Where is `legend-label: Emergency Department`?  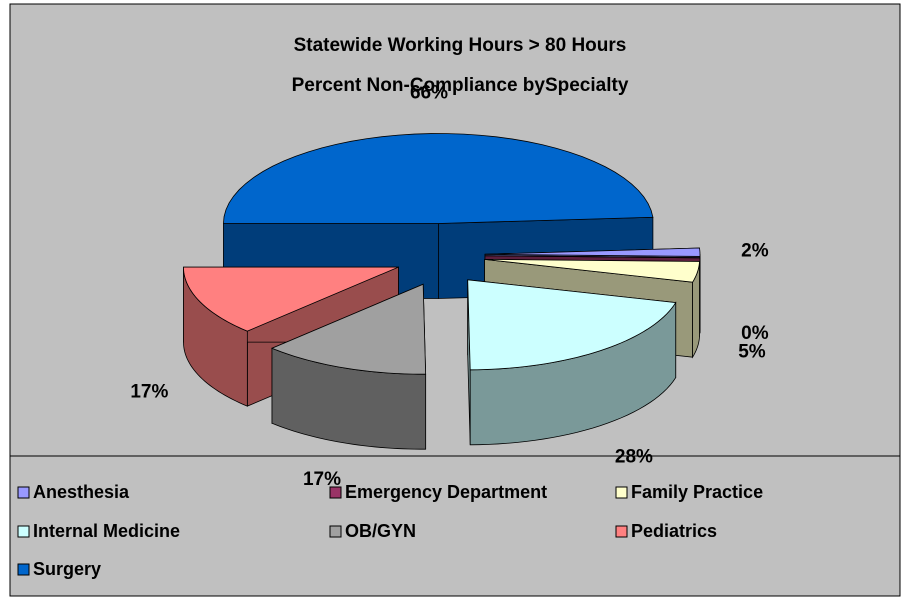 legend-label: Emergency Department is located at coordinates (446, 492).